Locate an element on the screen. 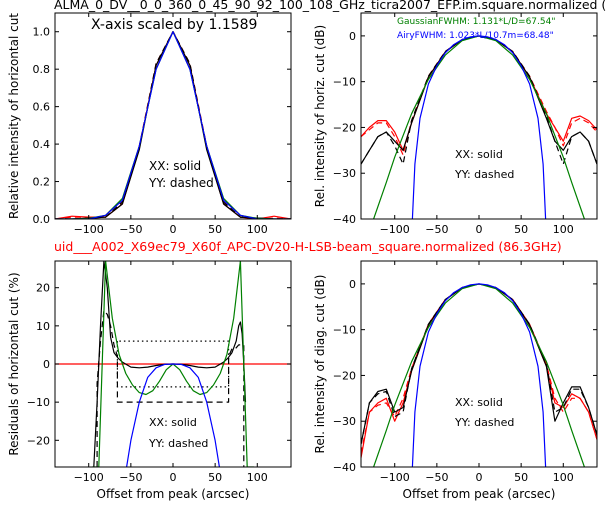 This screenshot has height=511, width=607. y-tick-label: 10 is located at coordinates (43, 326).